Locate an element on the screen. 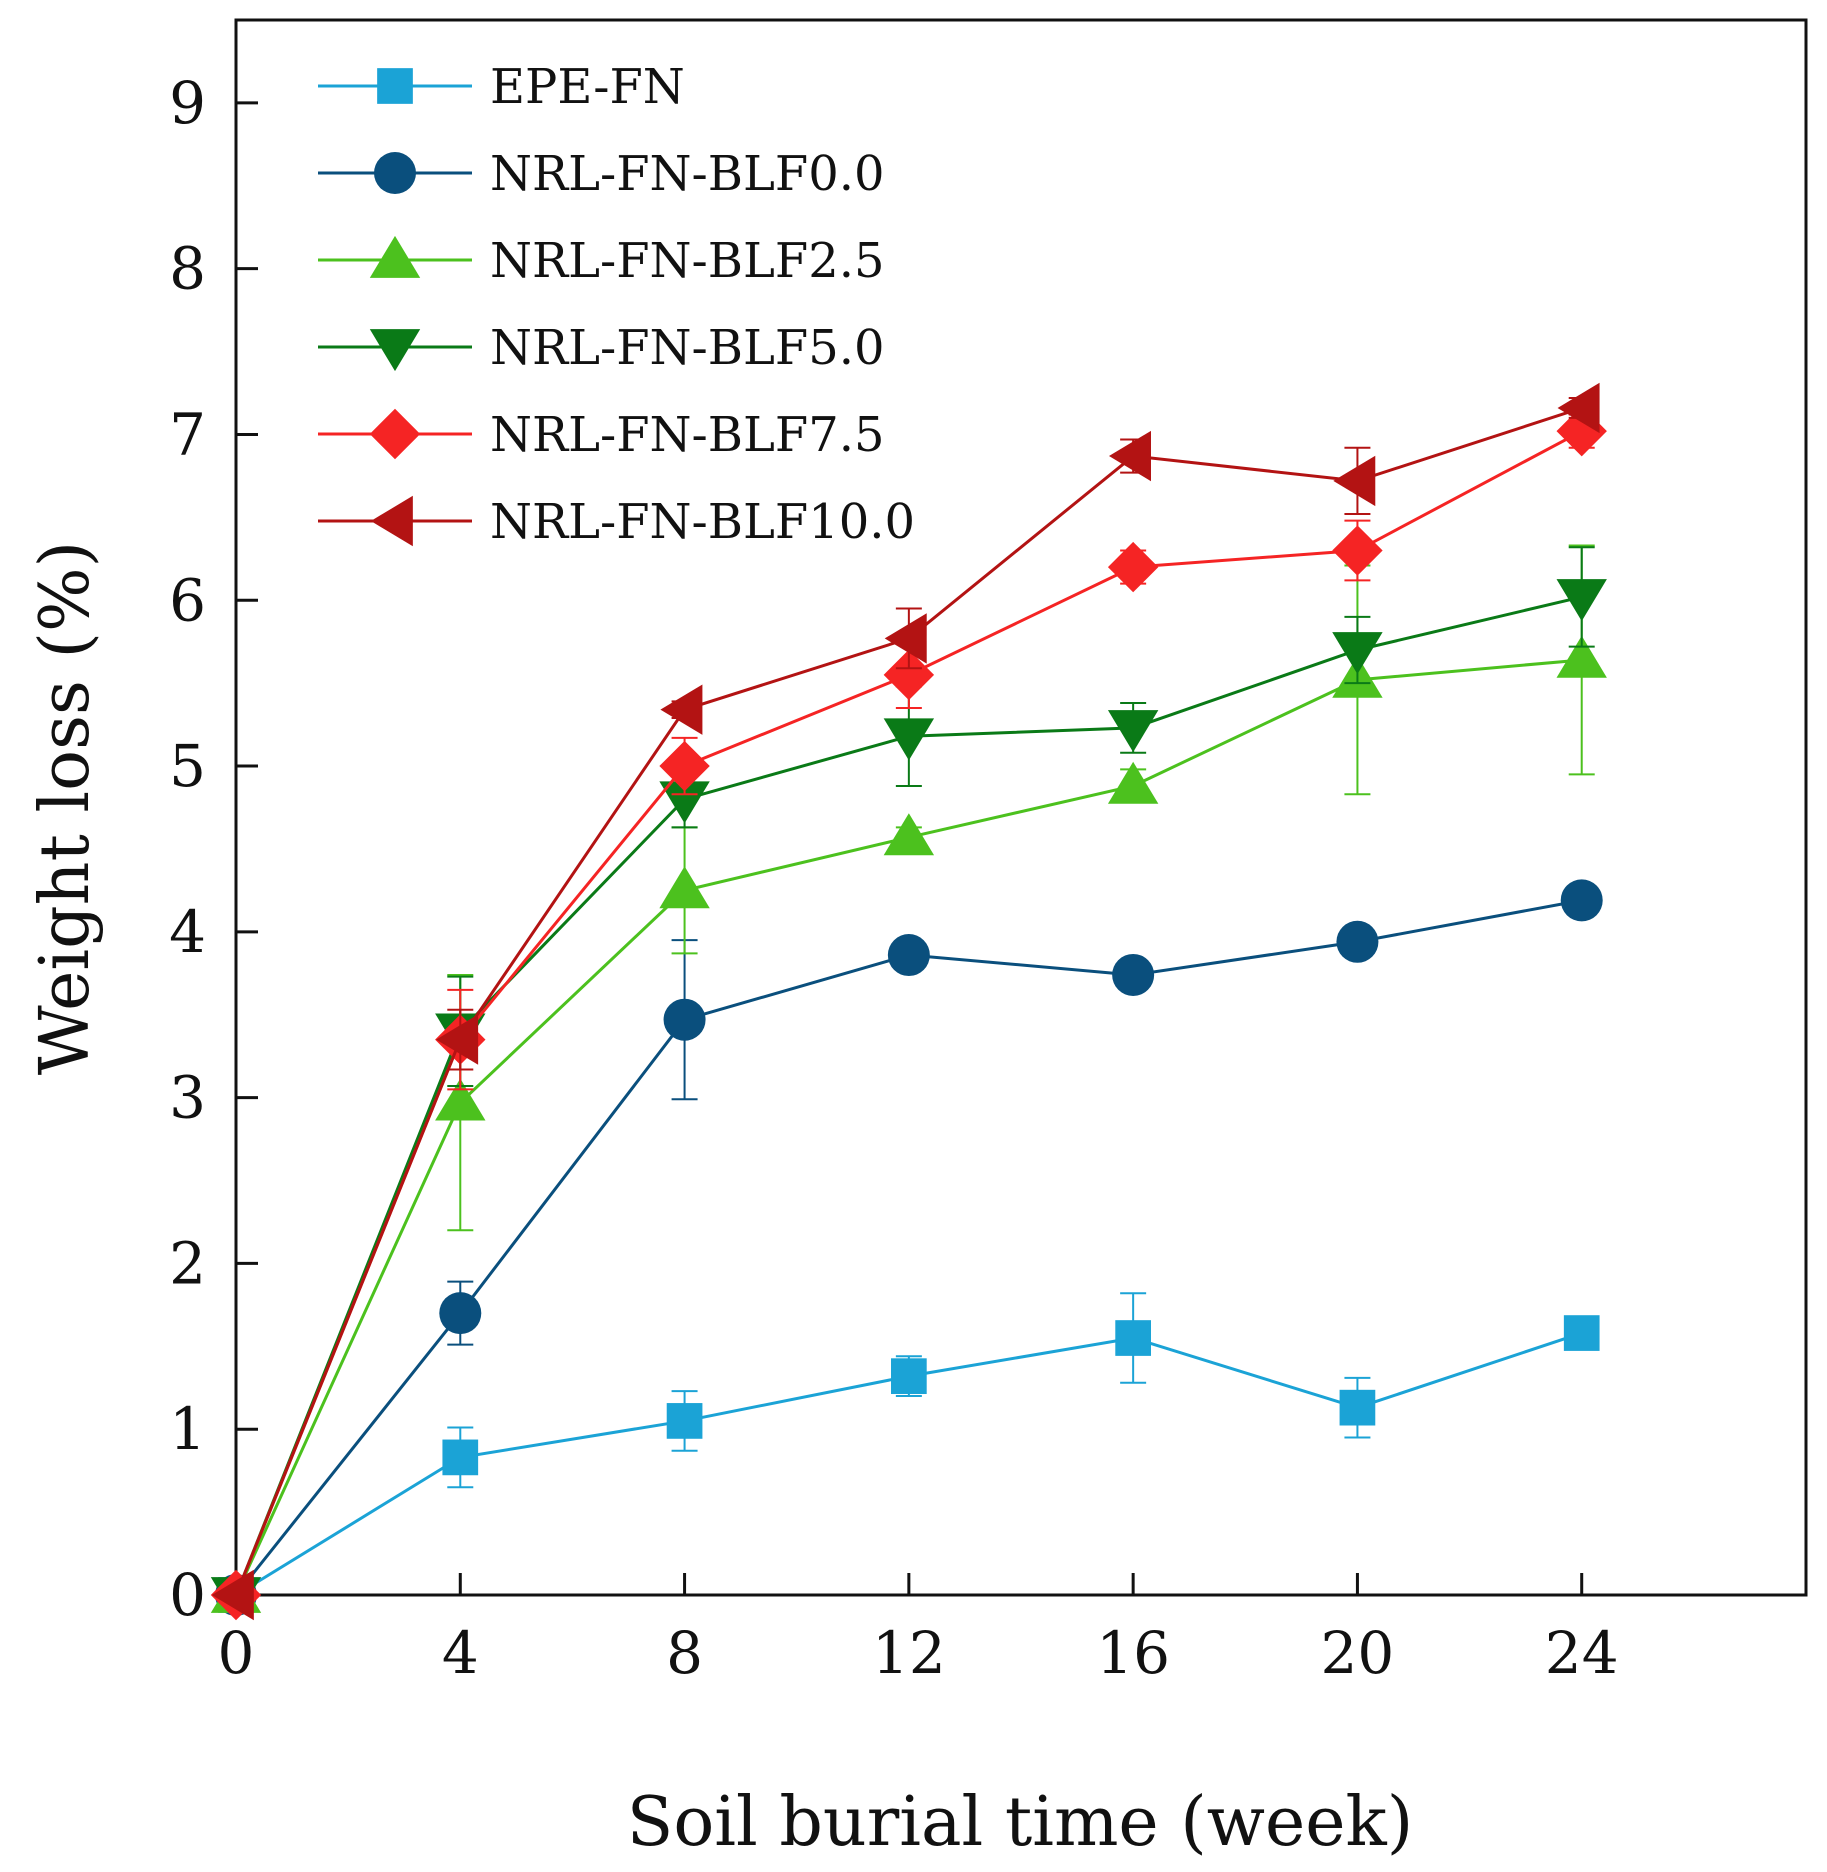 This screenshot has height=1872, width=1827. legend-item-0: EPE-FN is located at coordinates (501, 87).